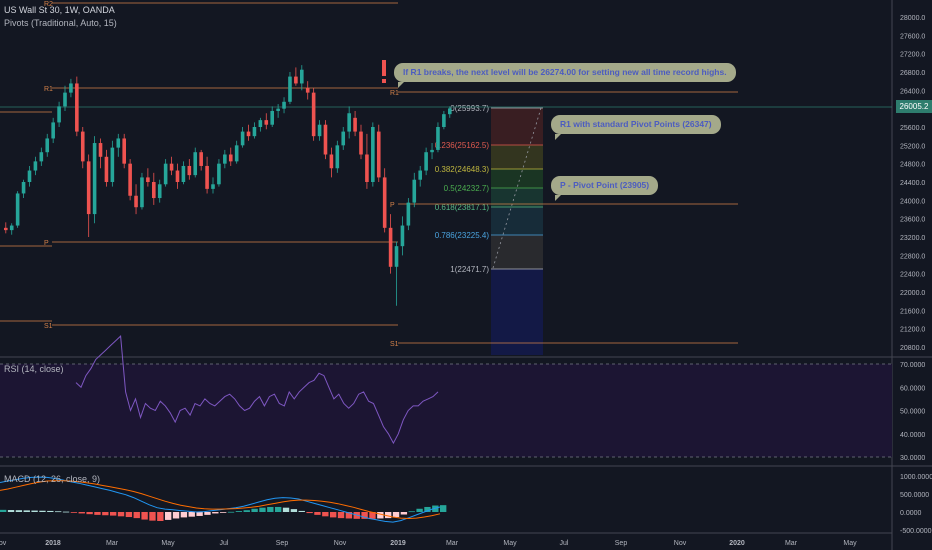  Describe the element at coordinates (916, 504) in the screenshot. I see `macd-axis: 1000.0000 500.0000 0.0000 -500.0000` at that location.